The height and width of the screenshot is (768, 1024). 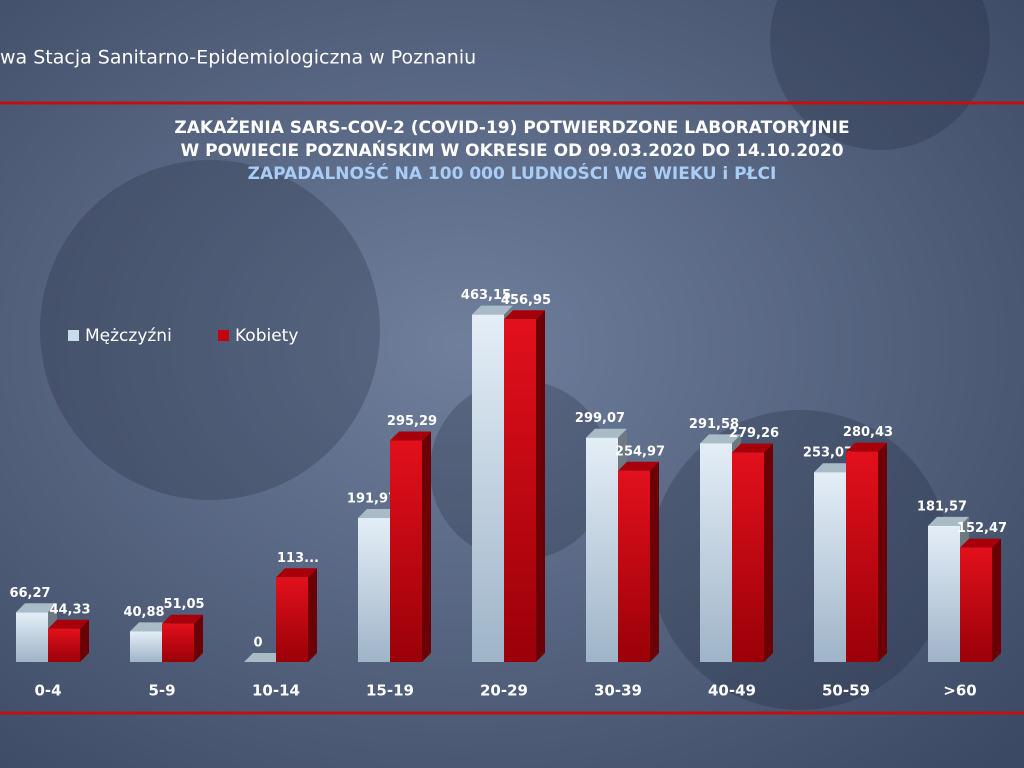 I want to click on data-label: 181,57, so click(x=942, y=506).